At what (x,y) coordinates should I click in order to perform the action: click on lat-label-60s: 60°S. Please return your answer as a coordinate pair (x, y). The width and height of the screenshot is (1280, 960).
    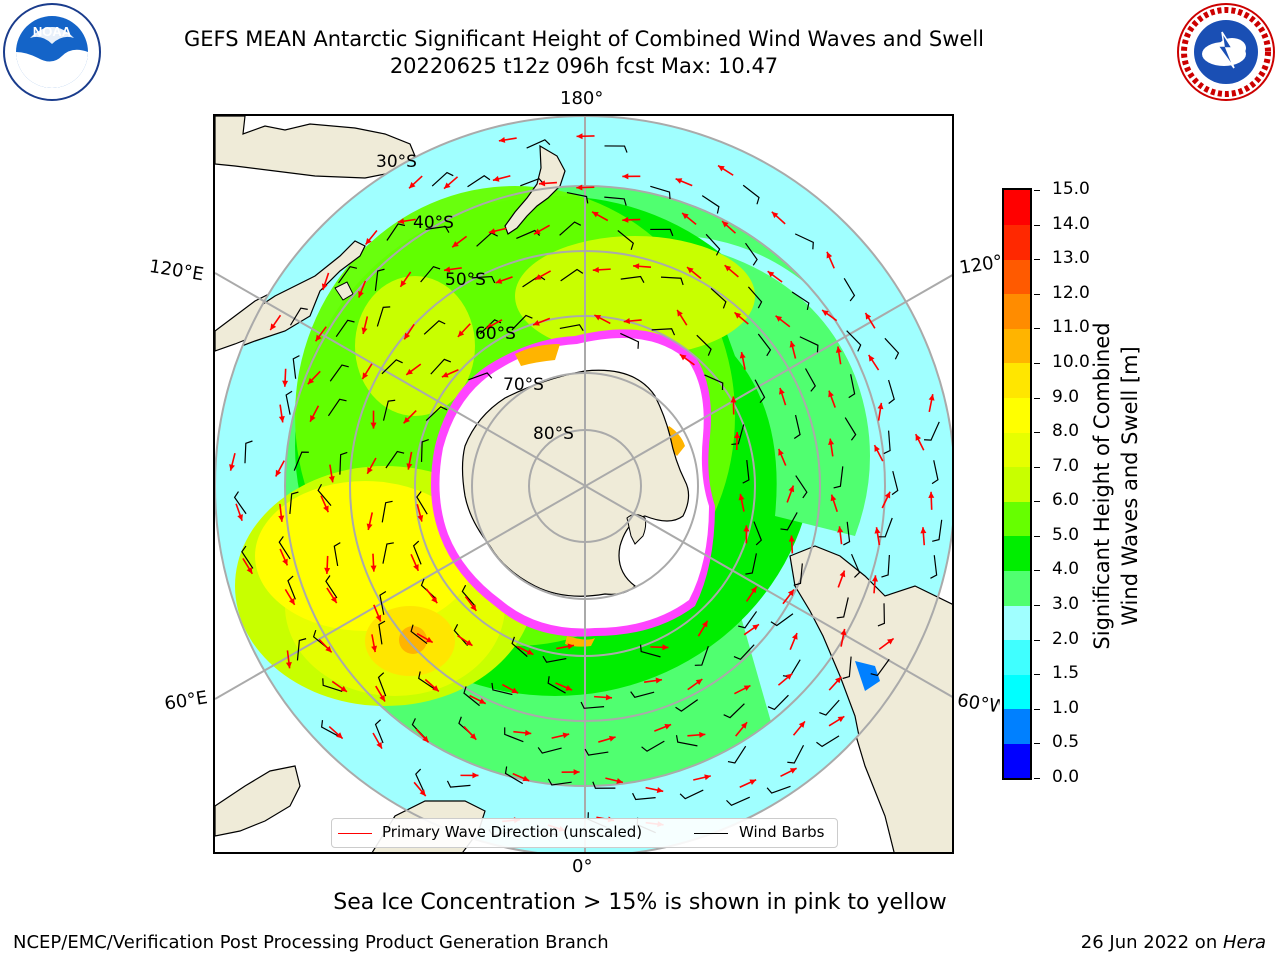
    Looking at the image, I should click on (495, 334).